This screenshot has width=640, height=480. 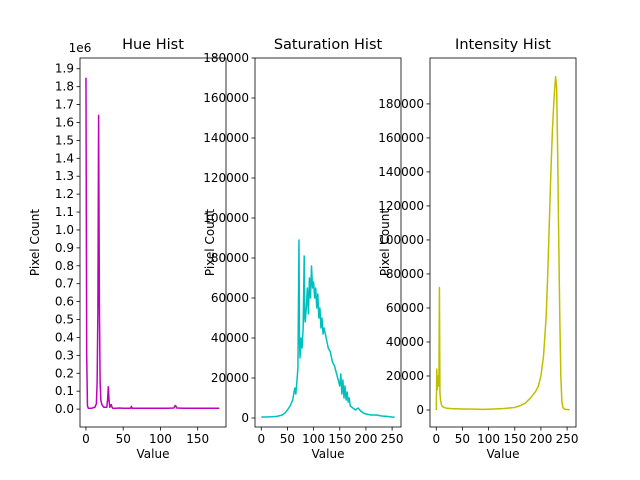 I want to click on y-tick-label: 0.4, so click(x=64, y=337).